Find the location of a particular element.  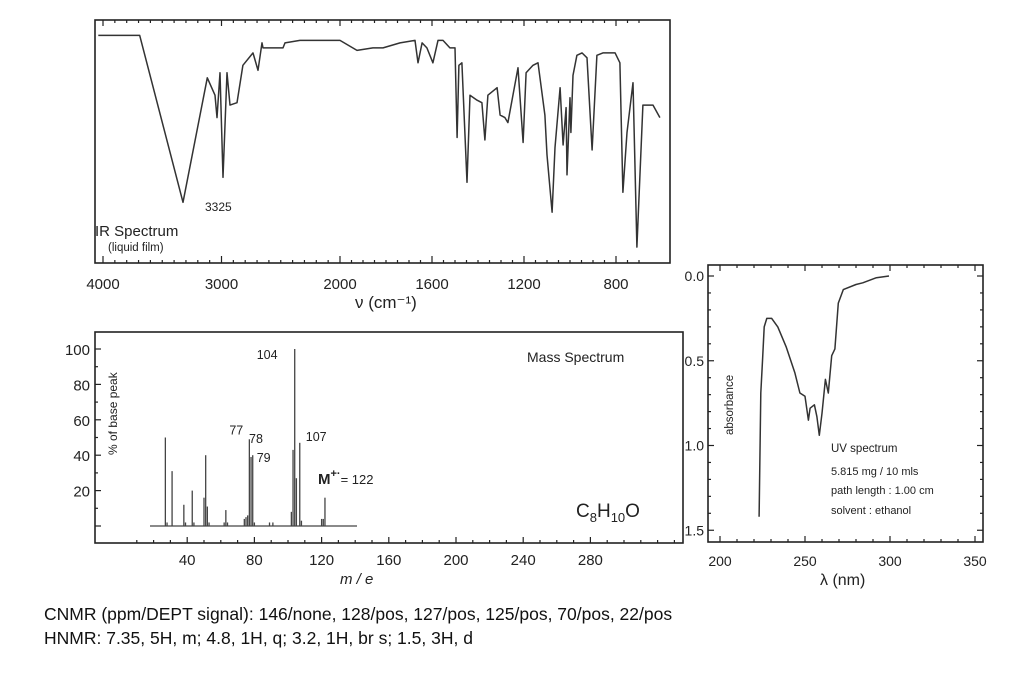

ms-y-tick-label: 80 is located at coordinates (81, 385).